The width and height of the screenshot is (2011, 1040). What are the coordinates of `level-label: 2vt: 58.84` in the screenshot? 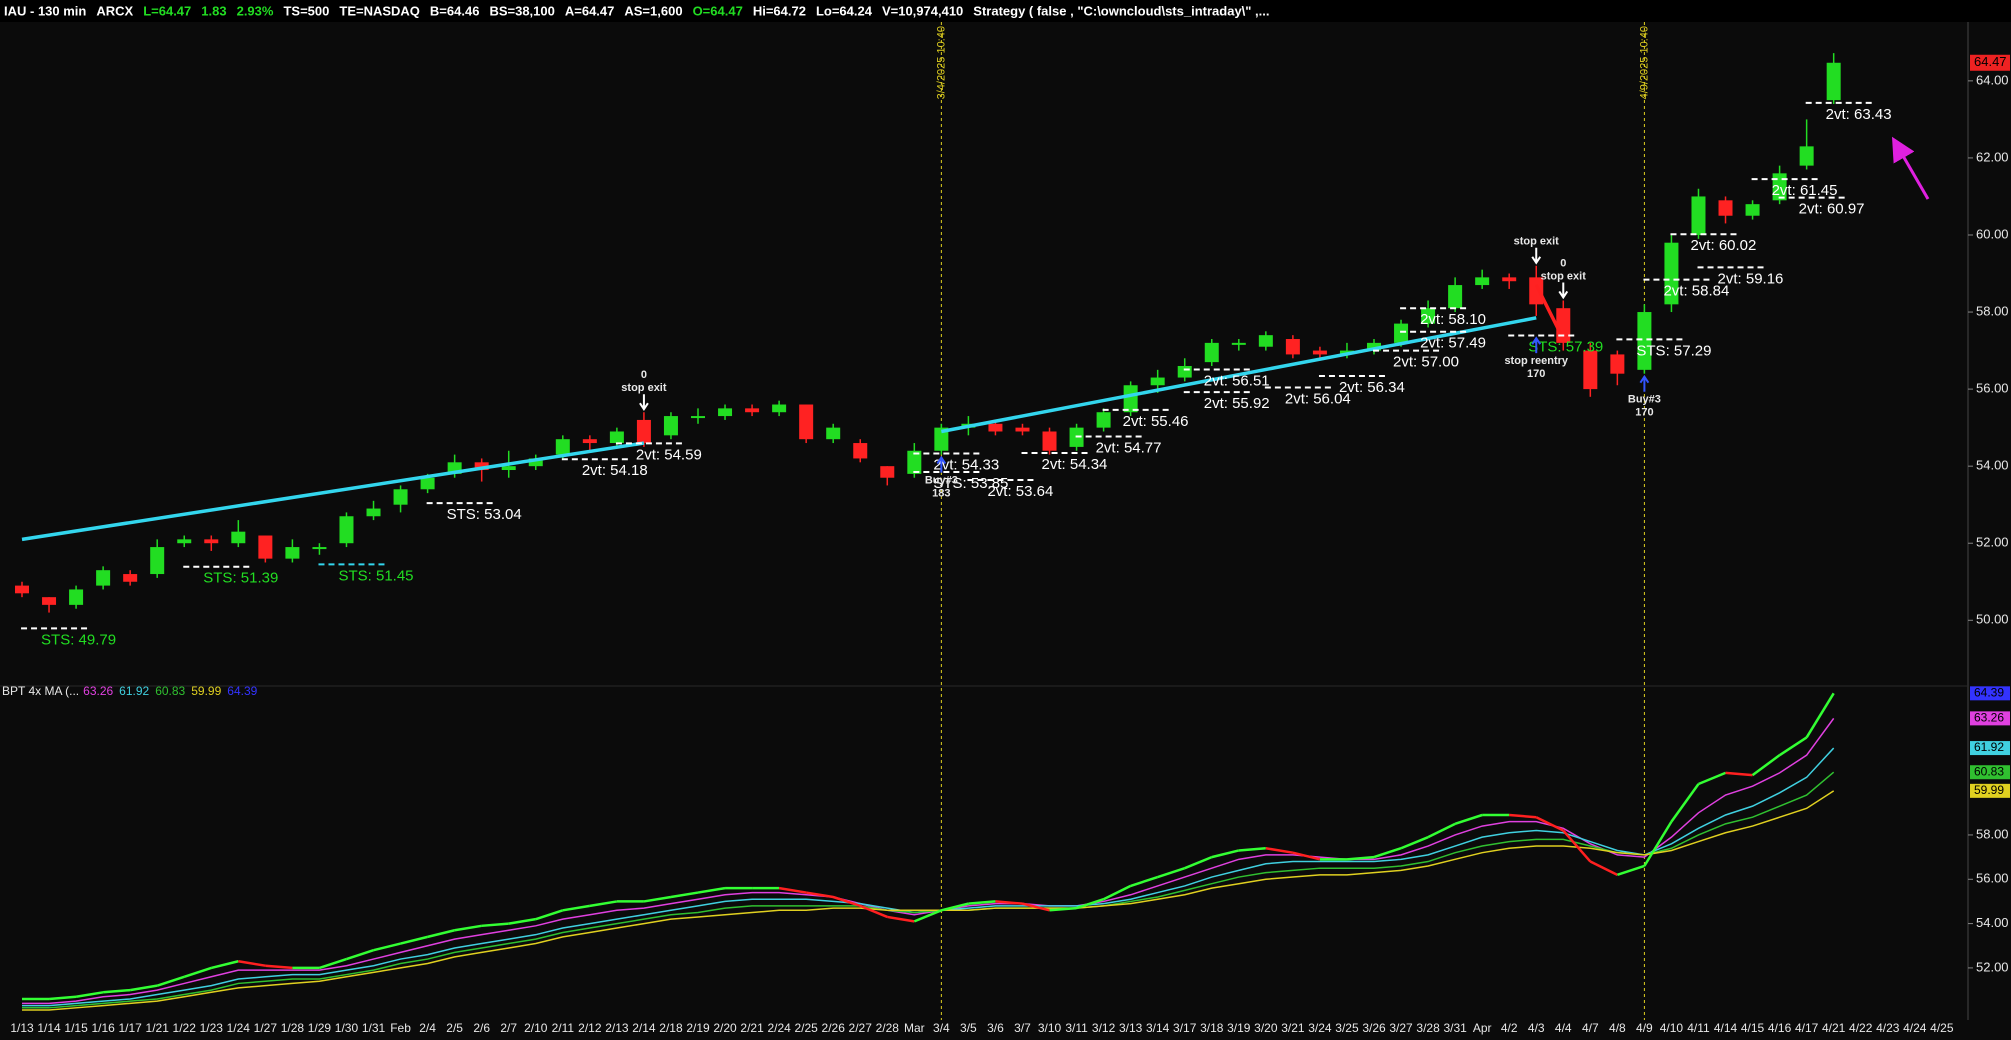 It's located at (1696, 291).